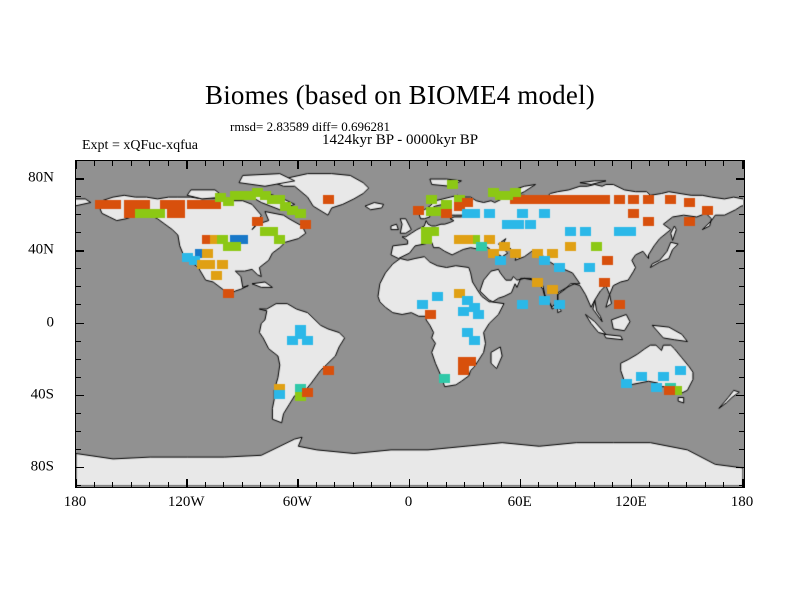 The image size is (800, 600). What do you see at coordinates (50, 322) in the screenshot?
I see `y-axis-label: 0` at bounding box center [50, 322].